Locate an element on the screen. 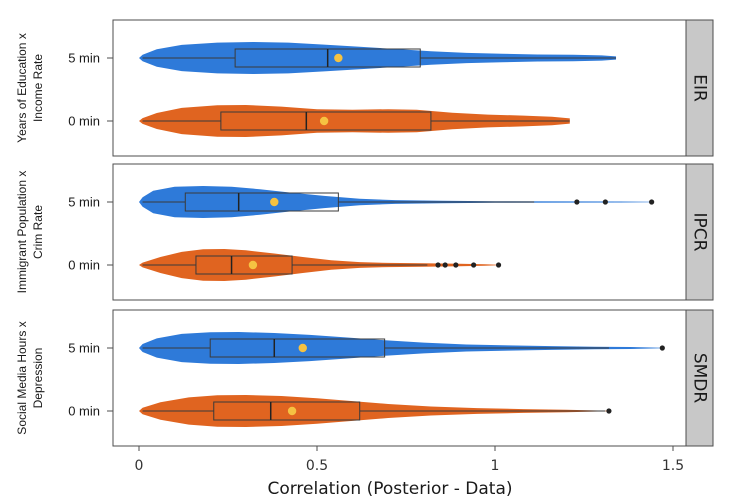 This screenshot has width=732, height=504. facet-title-line: Crim Rate is located at coordinates (38, 232).